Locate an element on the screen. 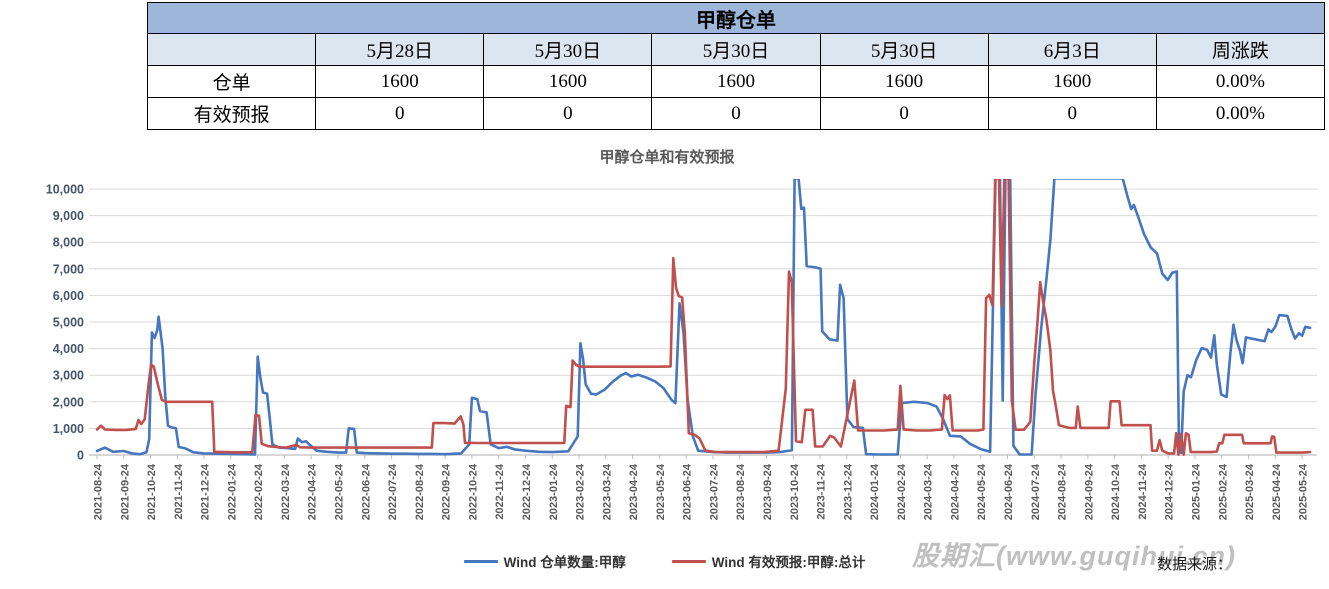 This screenshot has width=1329, height=589. svg-text: 2022-08-24 is located at coordinates (420, 491).